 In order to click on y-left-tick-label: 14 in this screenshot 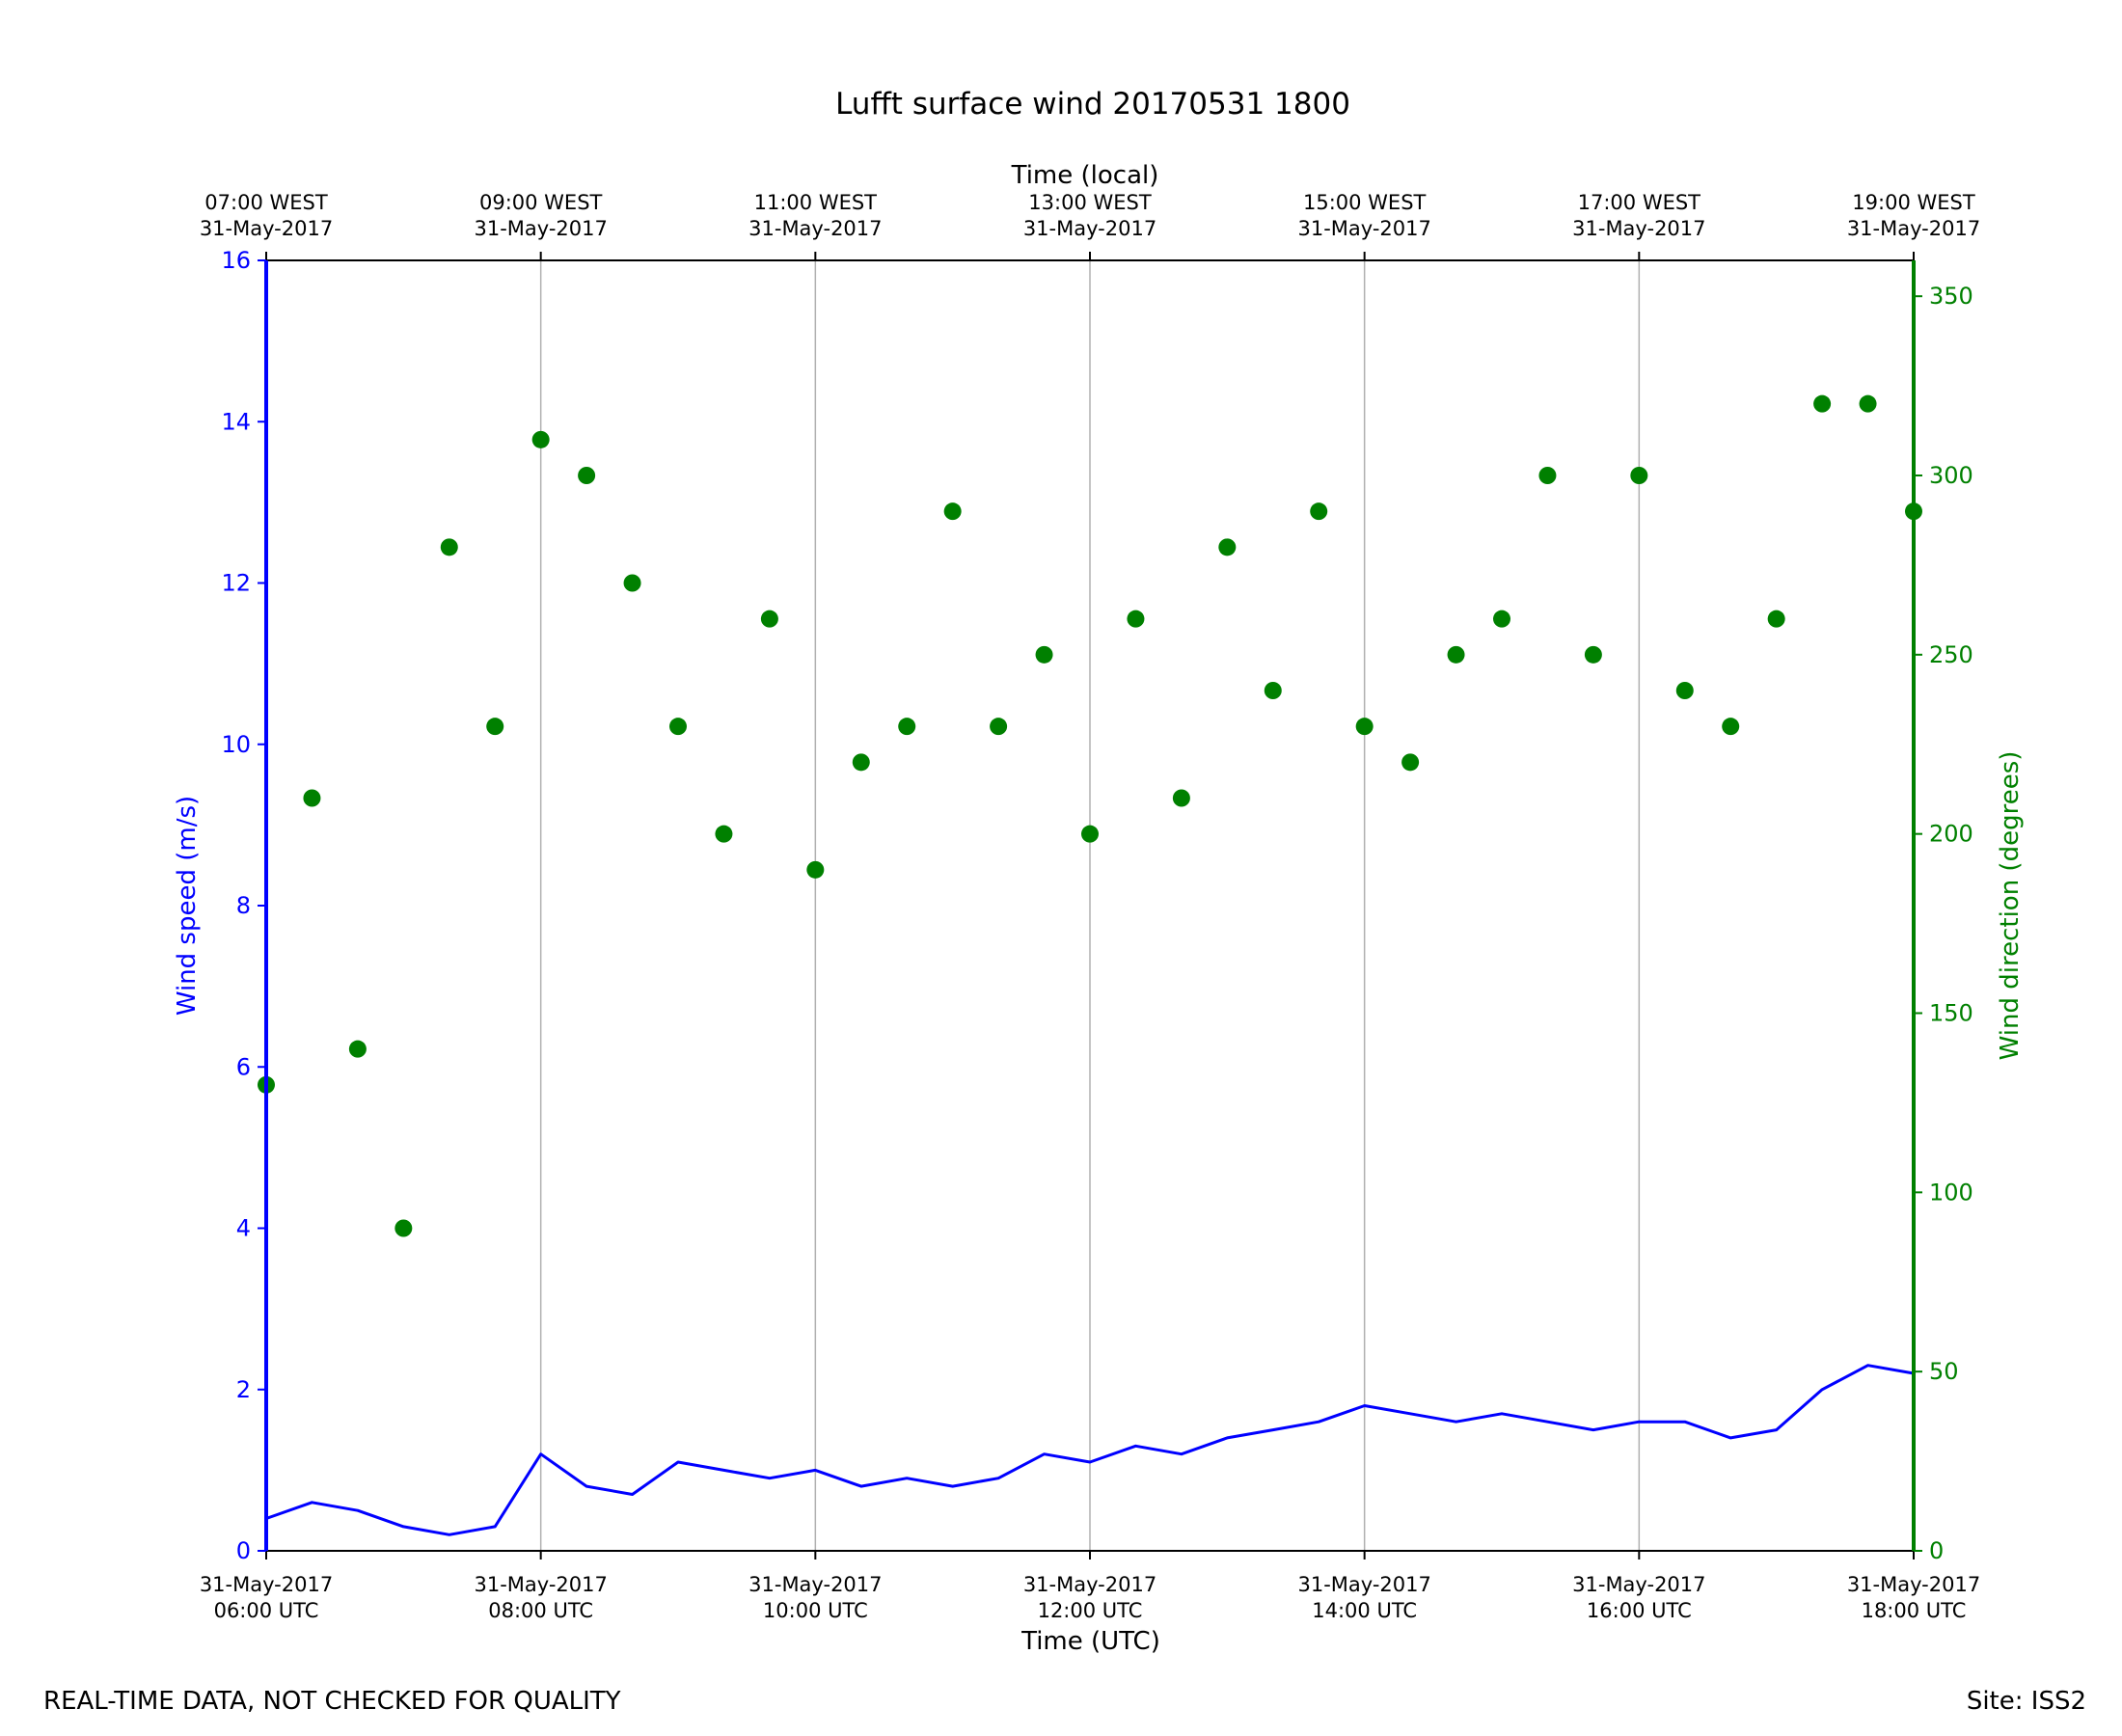, I will do `click(236, 421)`.